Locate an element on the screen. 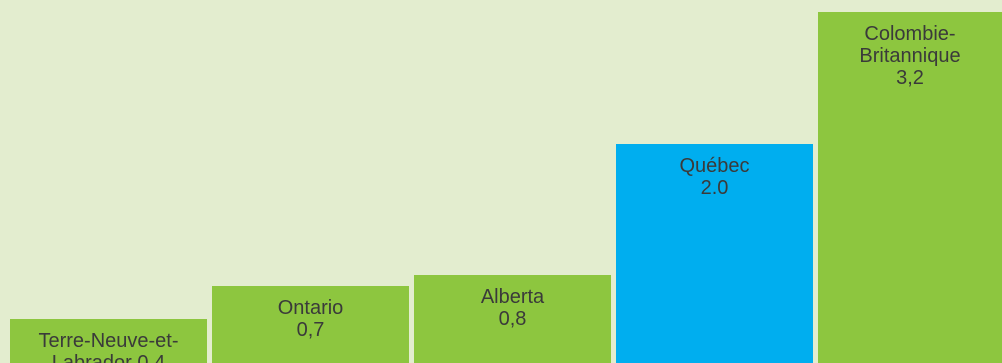 The height and width of the screenshot is (363, 1002). bar-label-4: Colombie- Britannique 3,2 is located at coordinates (910, 56).